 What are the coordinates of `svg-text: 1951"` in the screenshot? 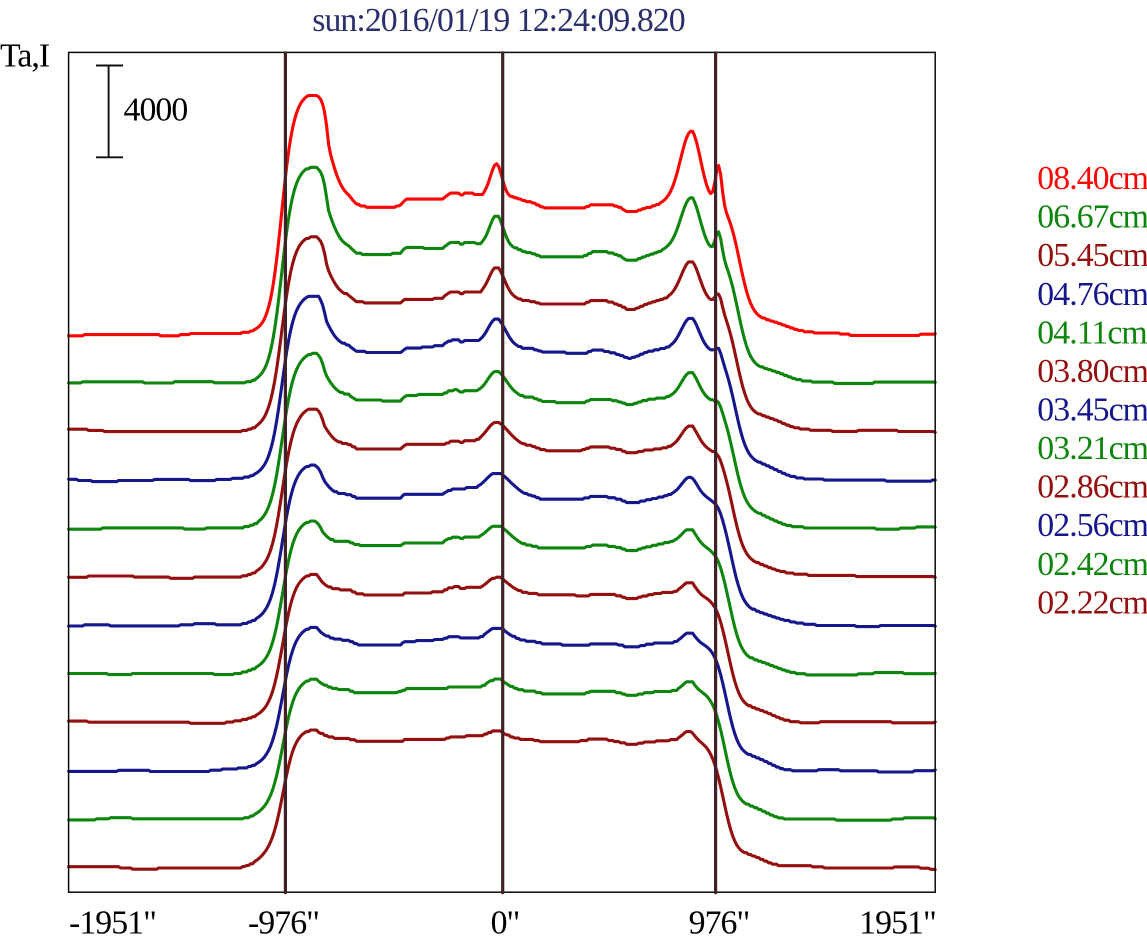 It's located at (897, 922).